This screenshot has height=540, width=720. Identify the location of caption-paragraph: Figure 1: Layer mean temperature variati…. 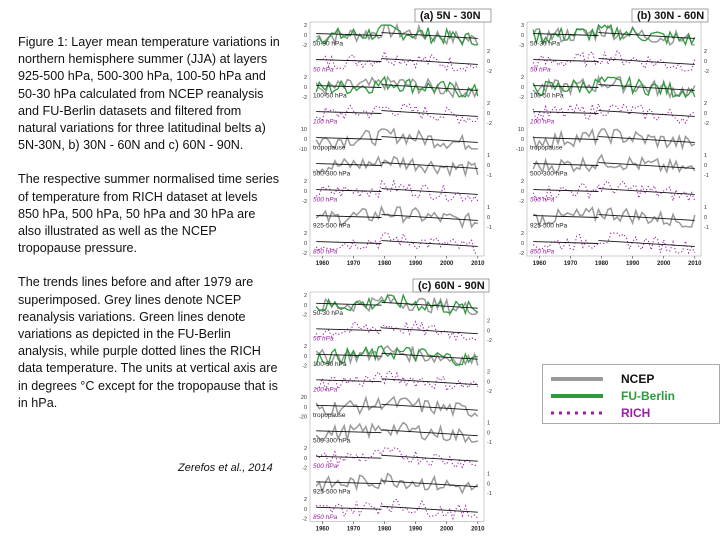
(149, 94).